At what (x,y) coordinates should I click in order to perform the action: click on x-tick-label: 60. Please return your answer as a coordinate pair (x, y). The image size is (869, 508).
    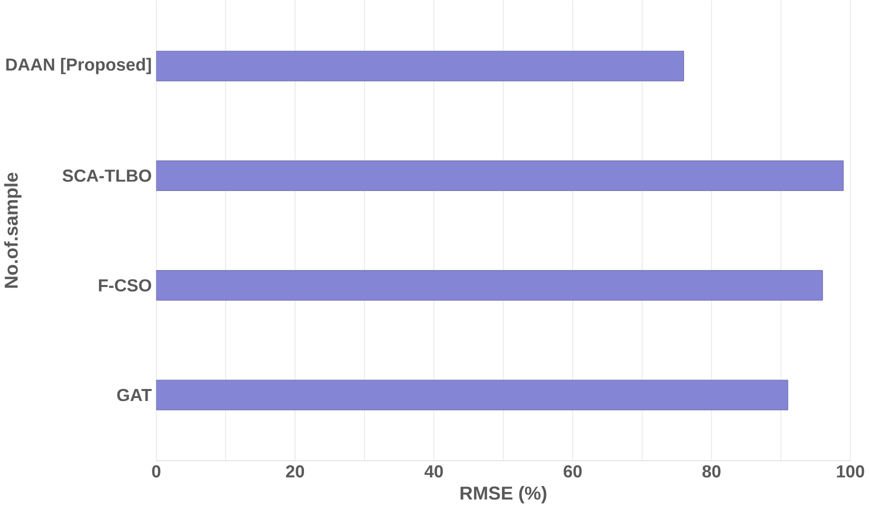
    Looking at the image, I should click on (573, 471).